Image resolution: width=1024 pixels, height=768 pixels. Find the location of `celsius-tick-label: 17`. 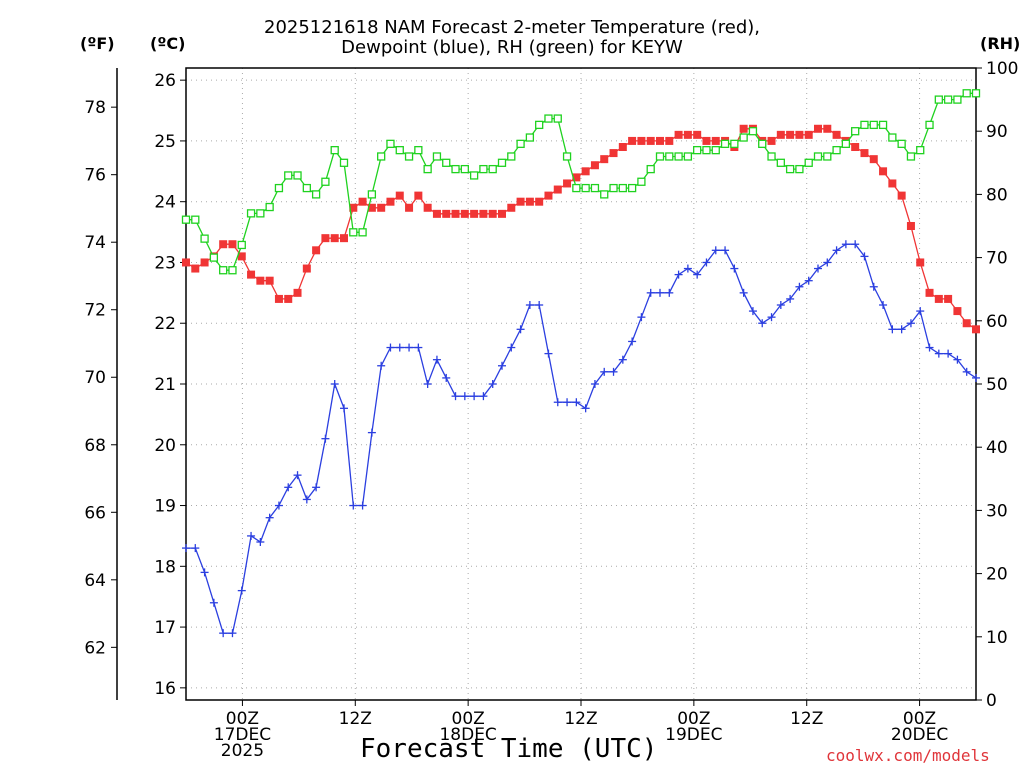

celsius-tick-label: 17 is located at coordinates (165, 628).